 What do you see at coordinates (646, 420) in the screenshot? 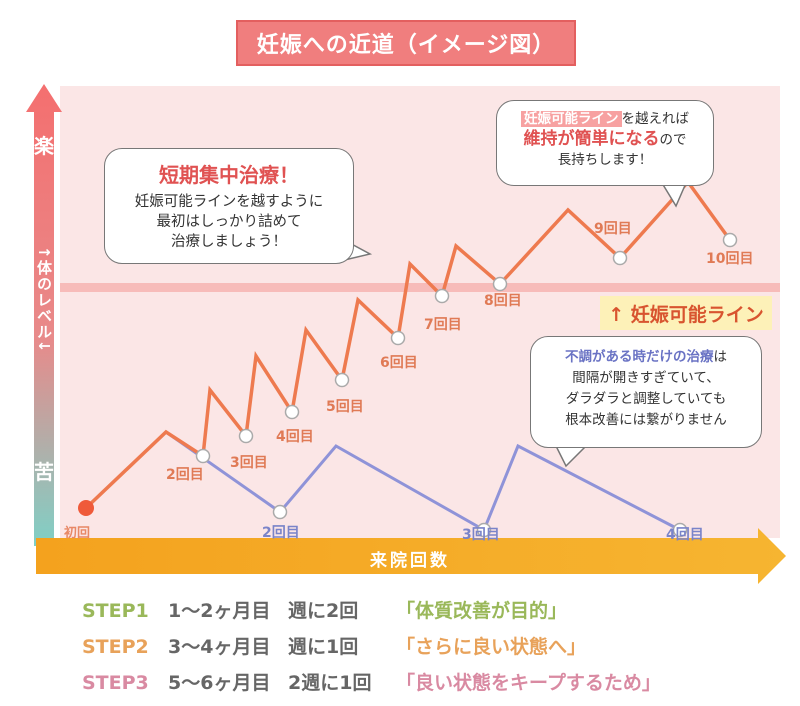
I see `bubble-line: 根本改善には繋がりません` at bounding box center [646, 420].